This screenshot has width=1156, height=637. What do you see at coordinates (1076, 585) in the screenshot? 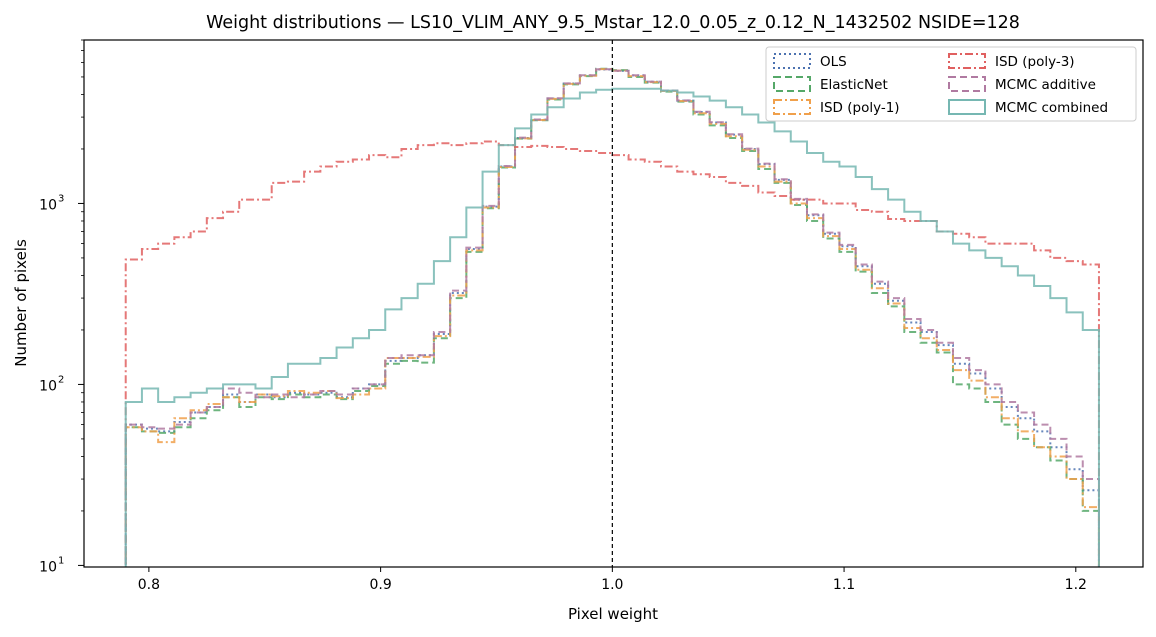
I see `x-tick-label: 1.2` at bounding box center [1076, 585].